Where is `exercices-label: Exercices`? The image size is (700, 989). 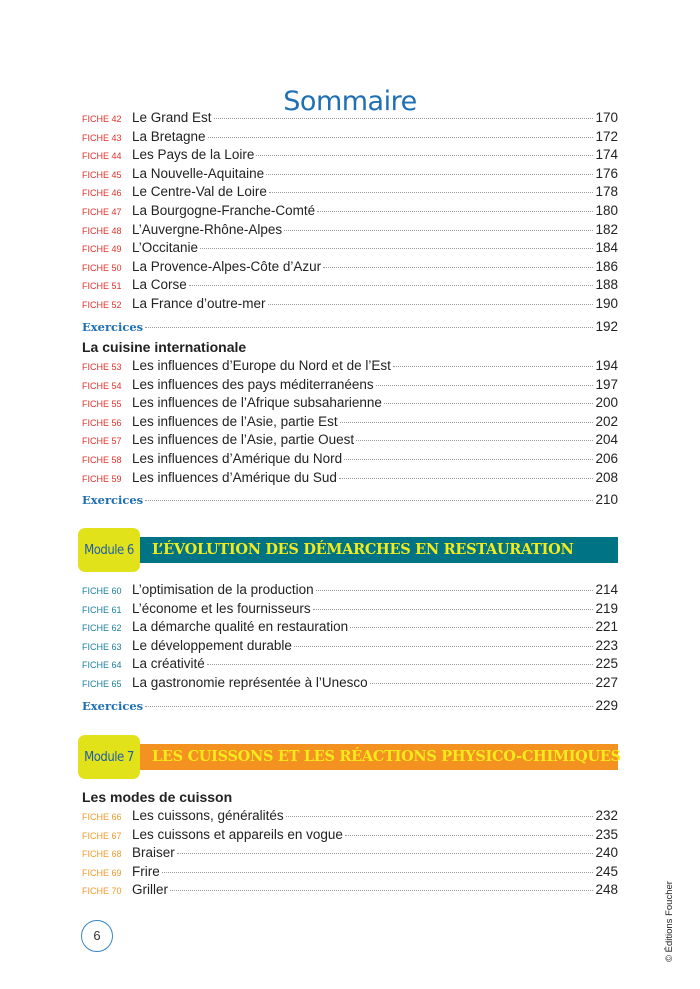
exercices-label: Exercices is located at coordinates (113, 500).